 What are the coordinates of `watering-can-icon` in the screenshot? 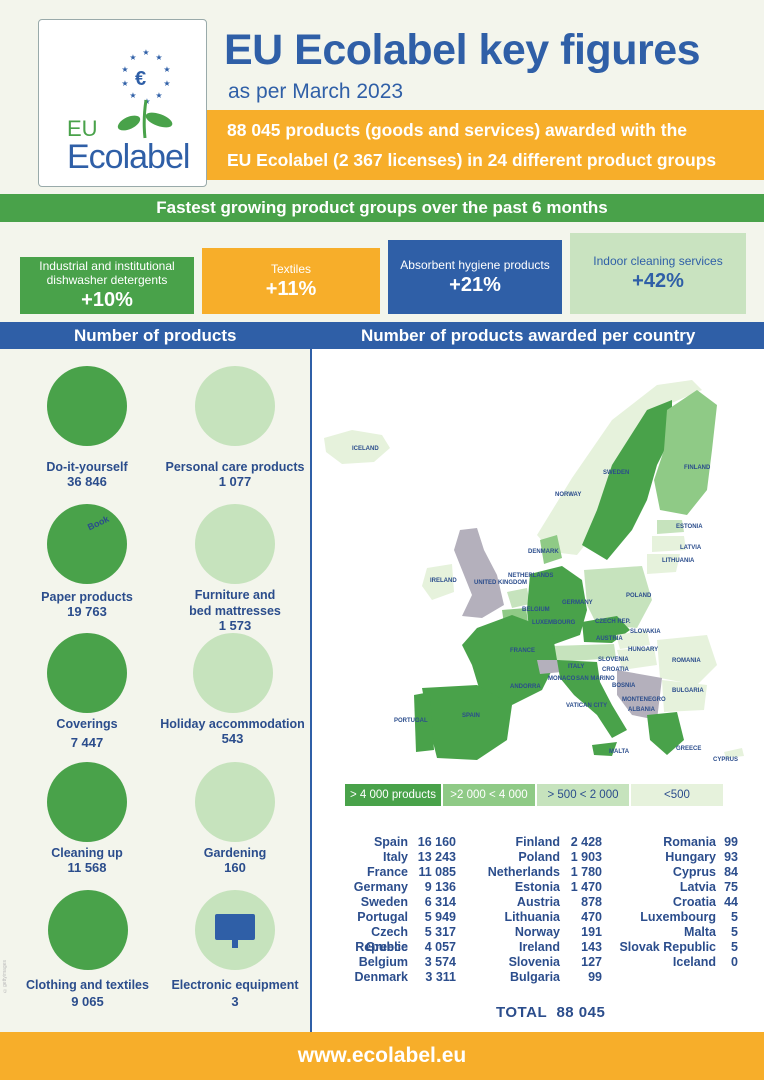 It's located at (235, 802).